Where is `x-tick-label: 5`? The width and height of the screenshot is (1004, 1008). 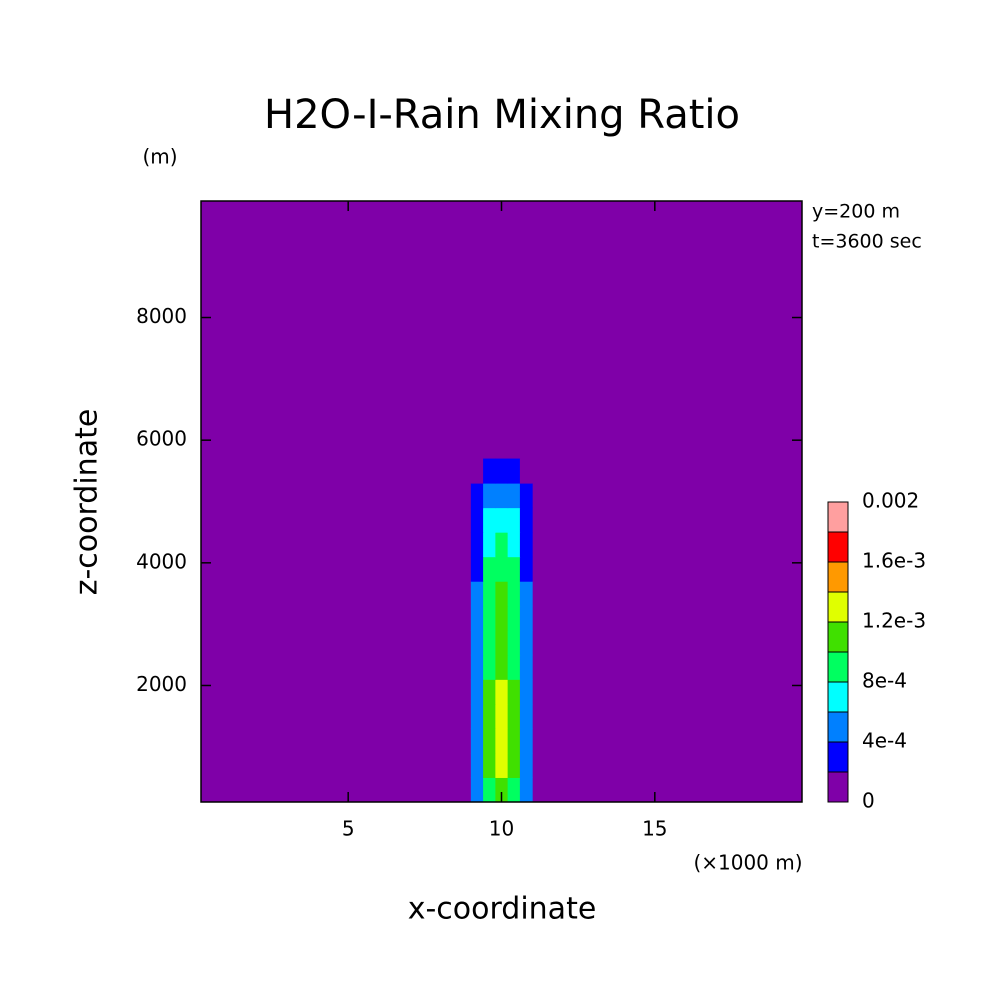
x-tick-label: 5 is located at coordinates (348, 829).